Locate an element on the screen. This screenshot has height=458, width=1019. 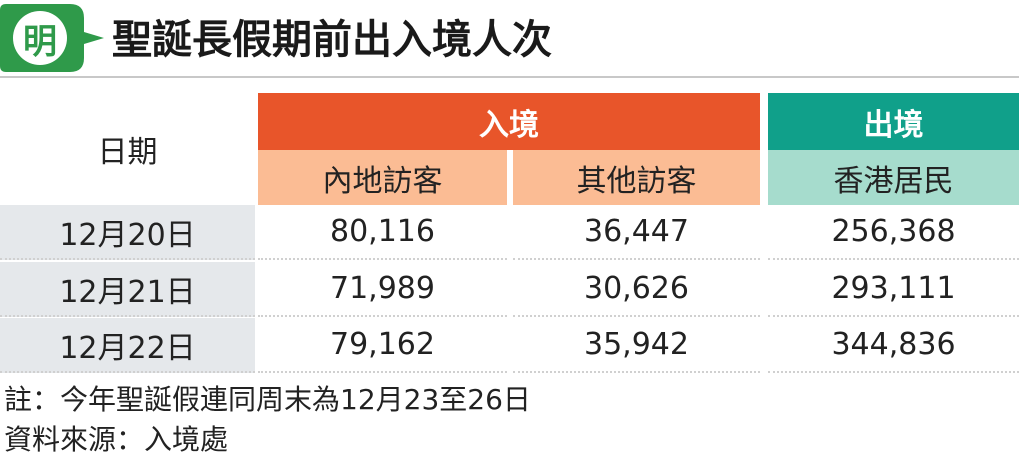
value-cell: 293,111 is located at coordinates (893, 289).